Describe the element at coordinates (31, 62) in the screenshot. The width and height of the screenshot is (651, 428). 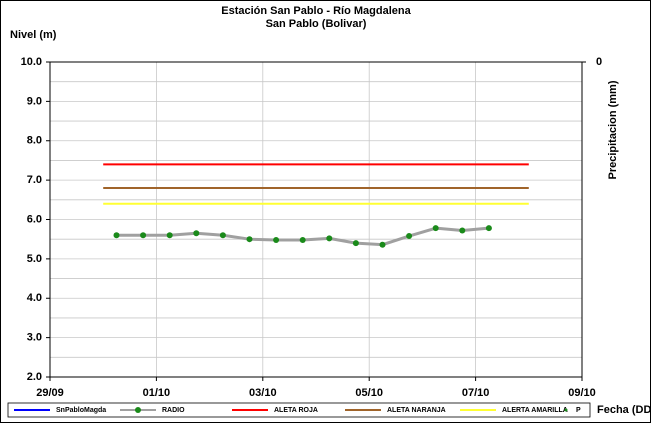
I see `y-tick-label: 10.0` at that location.